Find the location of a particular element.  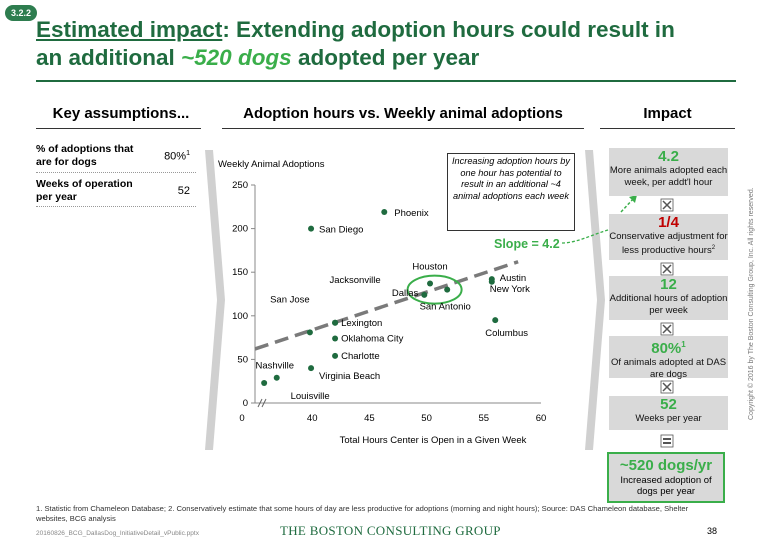

title-underlined: Estimated impact is located at coordinates (129, 29).